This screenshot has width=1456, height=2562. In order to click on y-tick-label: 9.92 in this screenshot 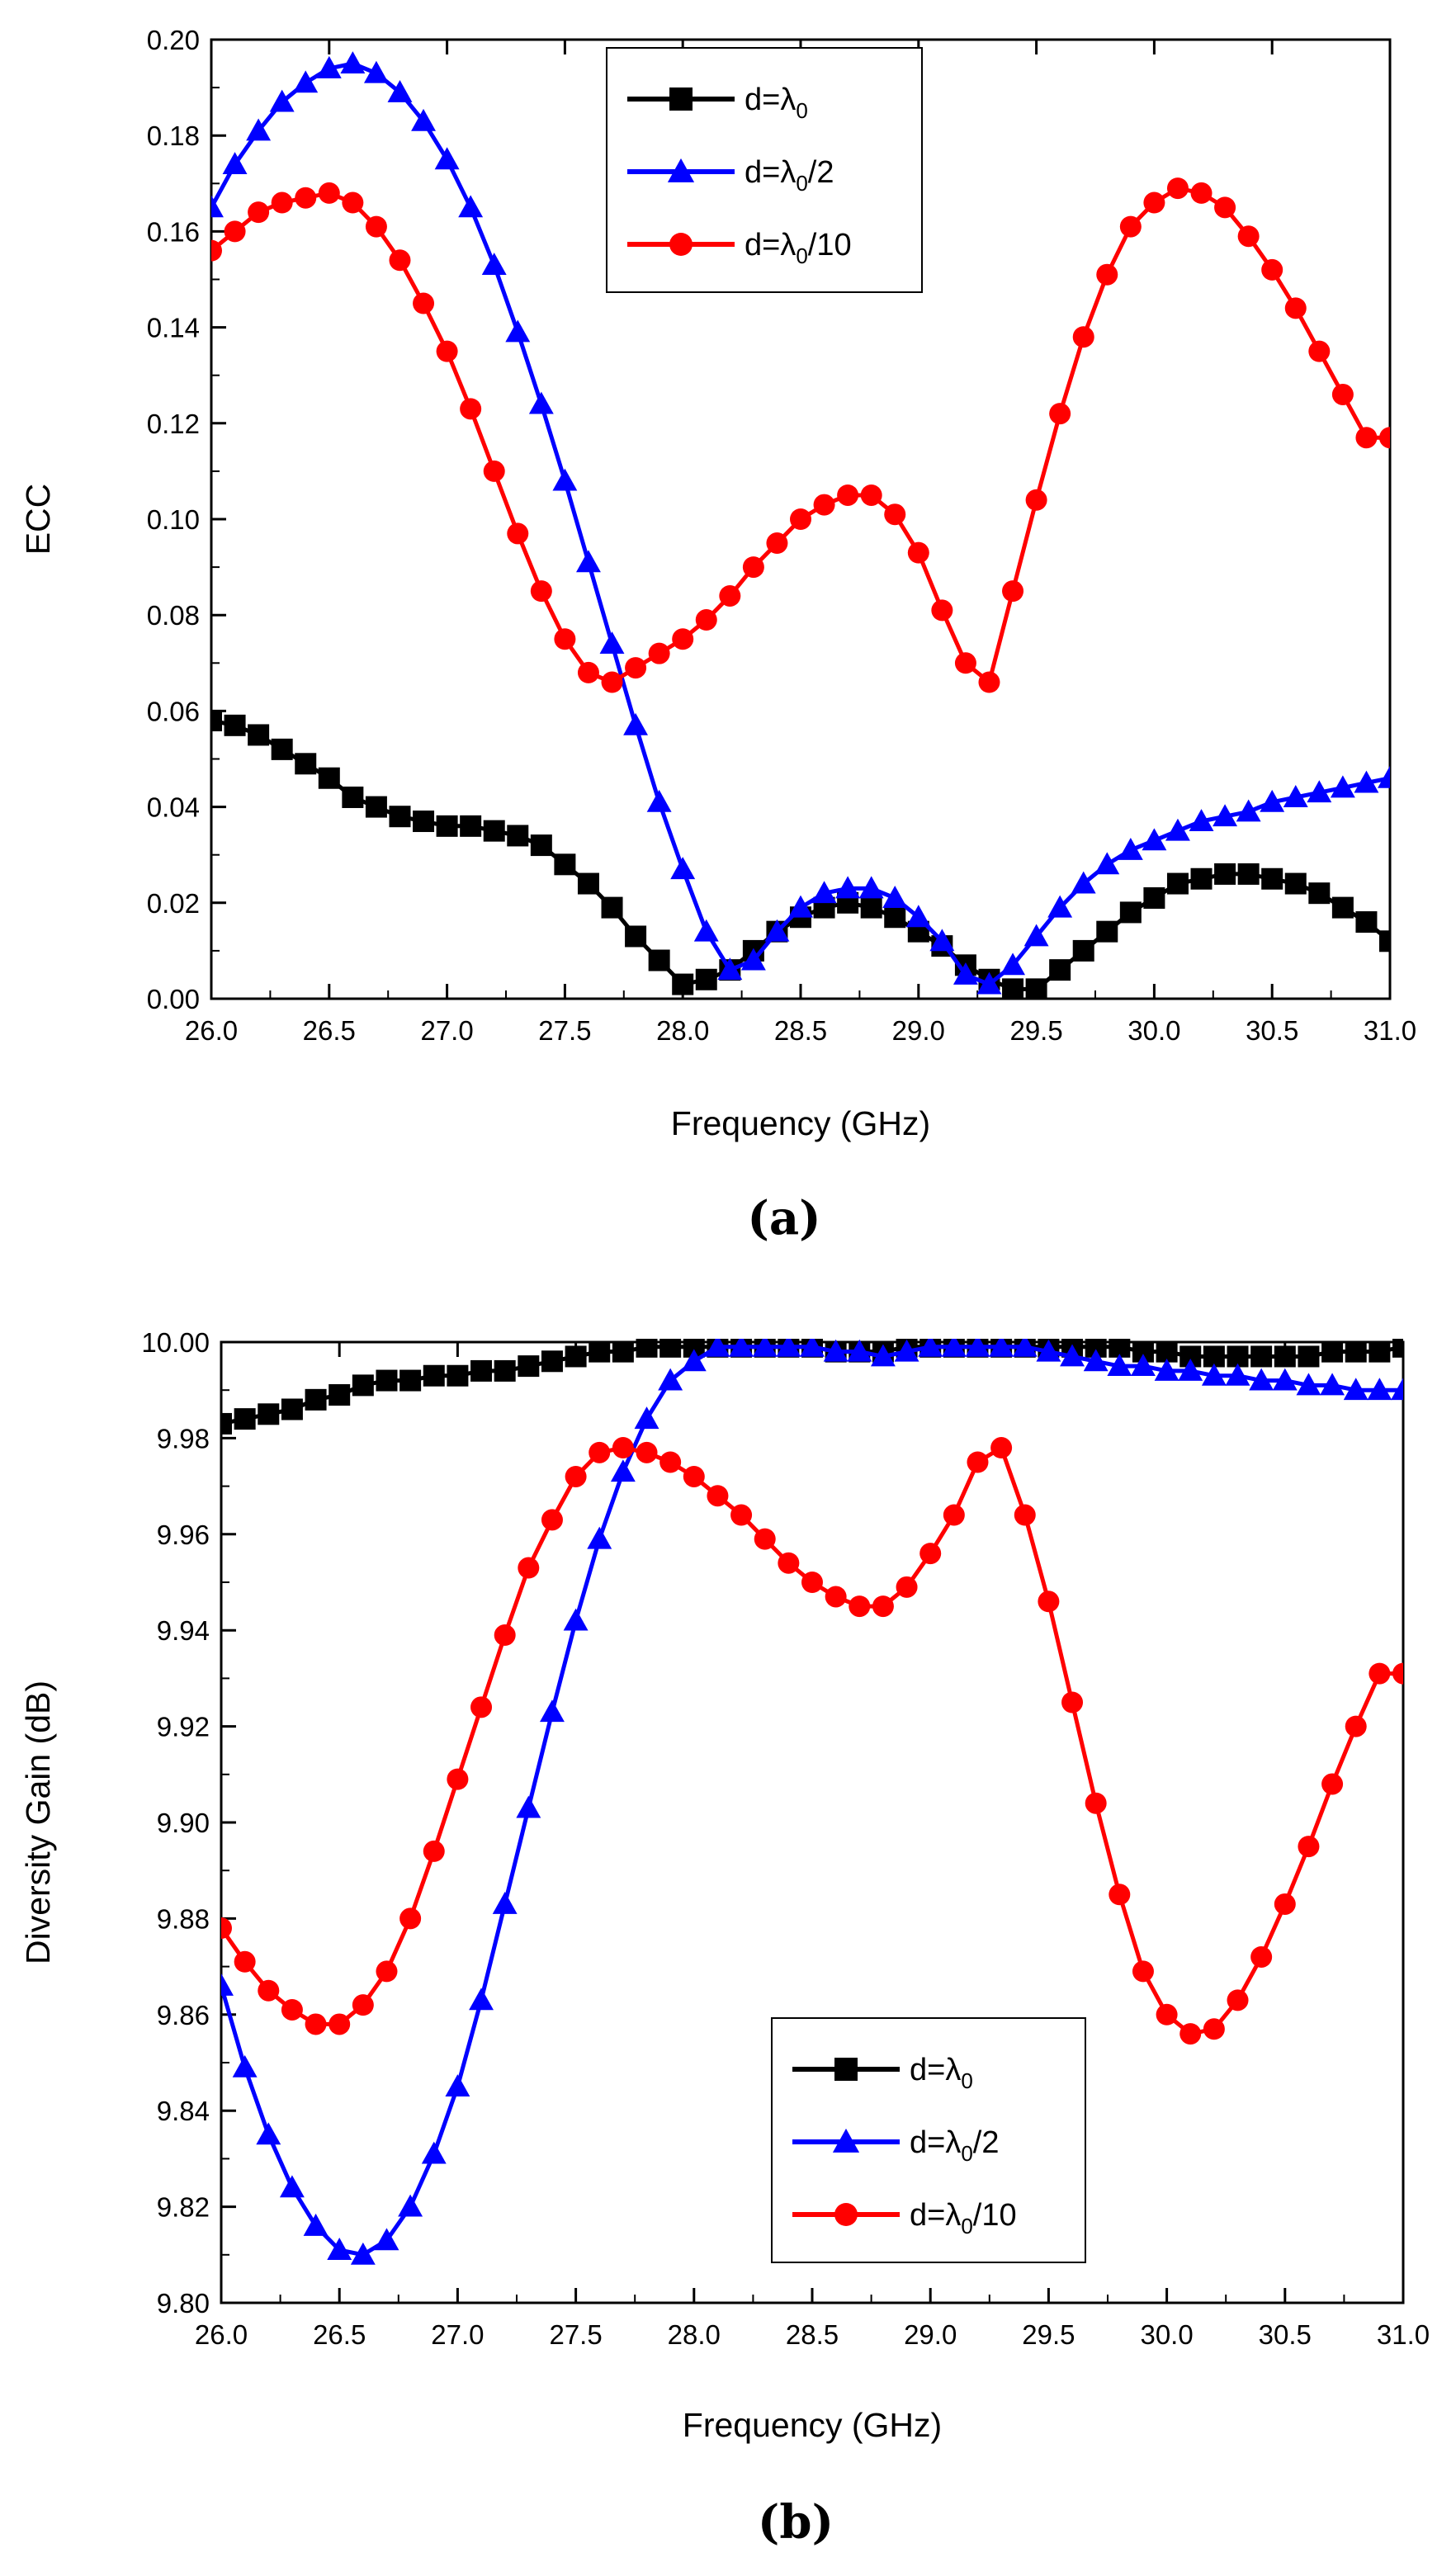, I will do `click(183, 1727)`.